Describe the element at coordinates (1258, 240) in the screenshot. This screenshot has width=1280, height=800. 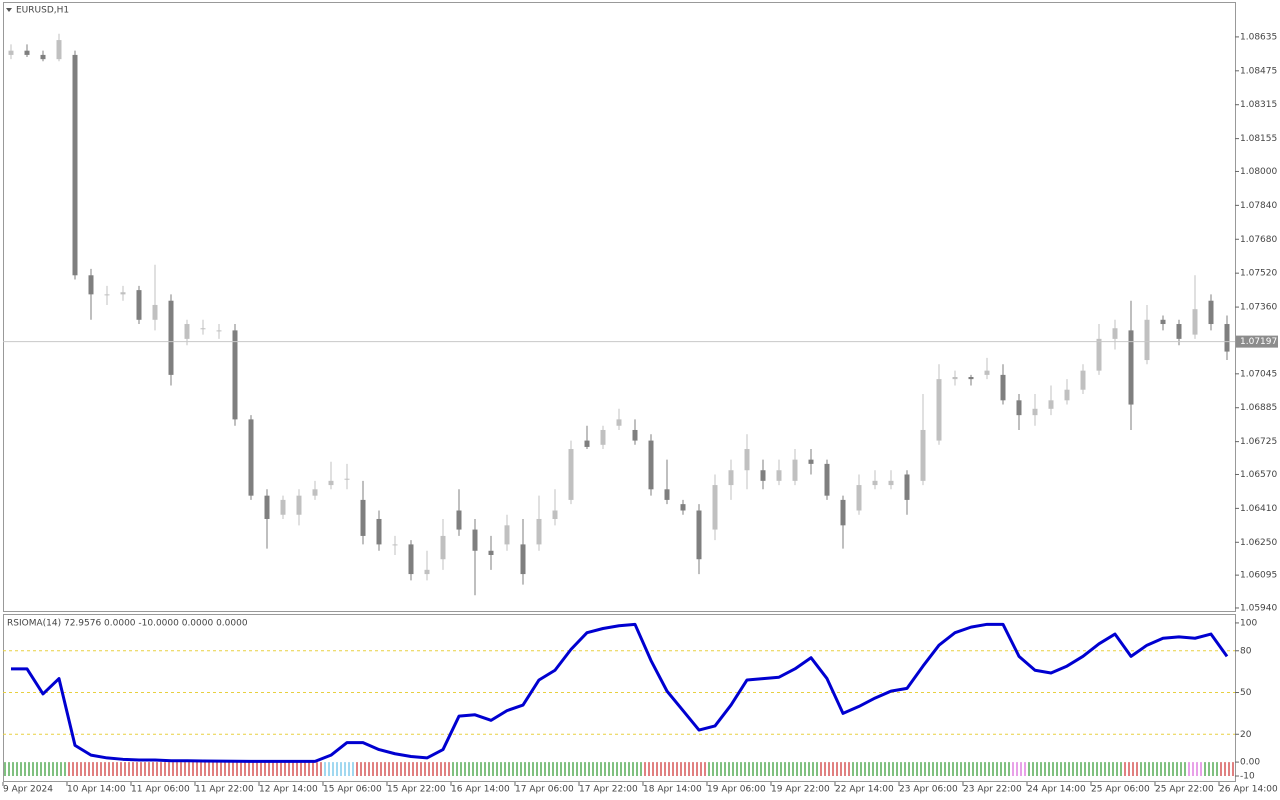
I see `y-tick-label: 1.07680` at that location.